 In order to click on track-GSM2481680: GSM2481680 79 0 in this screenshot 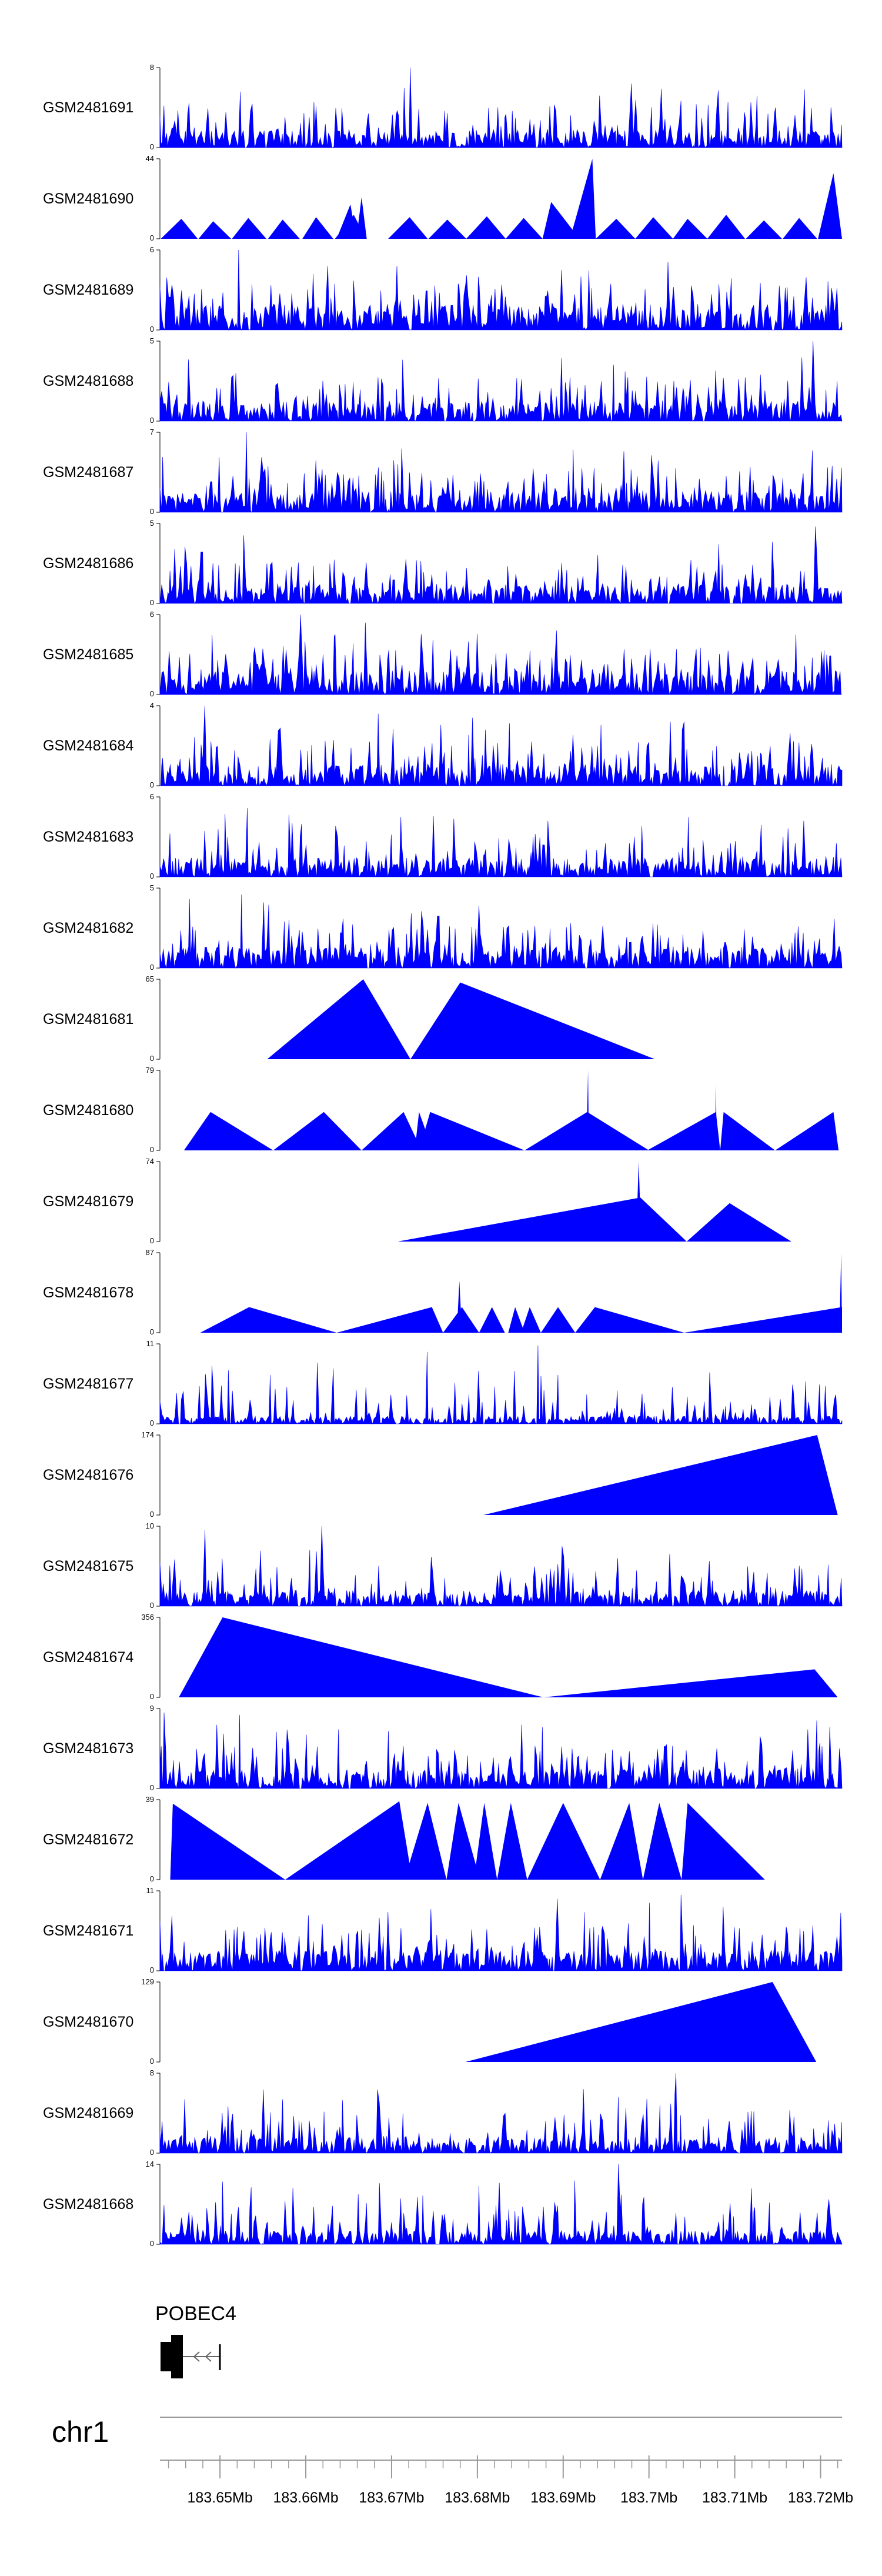, I will do `click(441, 1110)`.